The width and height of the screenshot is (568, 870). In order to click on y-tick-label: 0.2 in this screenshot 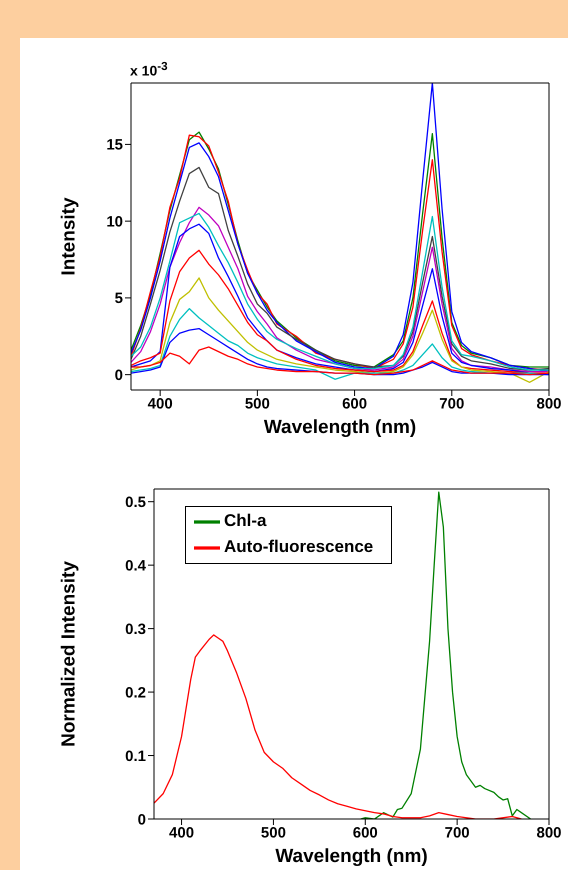, I will do `click(135, 693)`.